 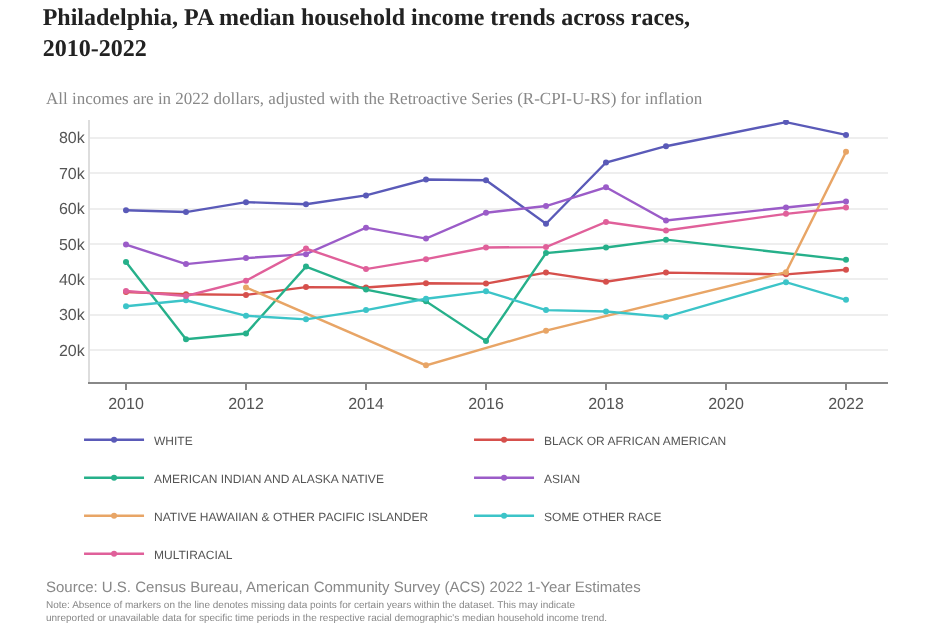 I want to click on y-tick-label: 20k, so click(x=72, y=350).